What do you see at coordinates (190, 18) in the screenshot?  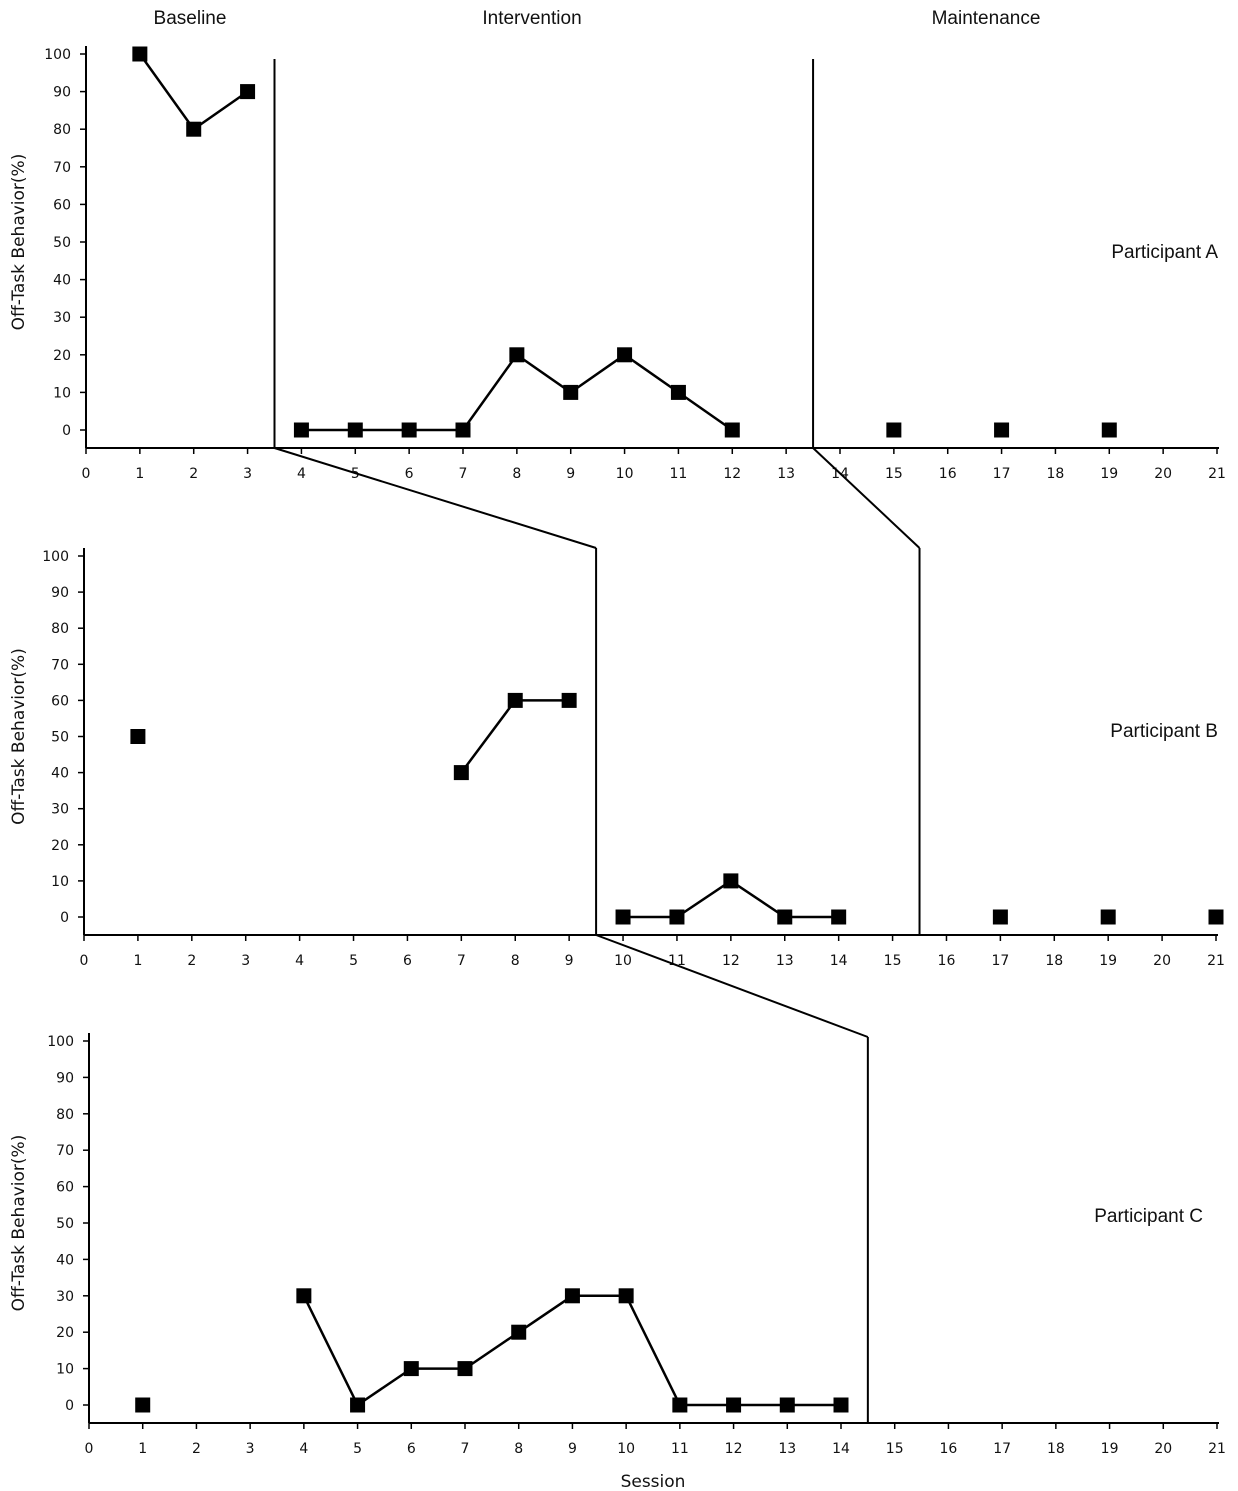 I see `phase-label-baseline: Baseline` at bounding box center [190, 18].